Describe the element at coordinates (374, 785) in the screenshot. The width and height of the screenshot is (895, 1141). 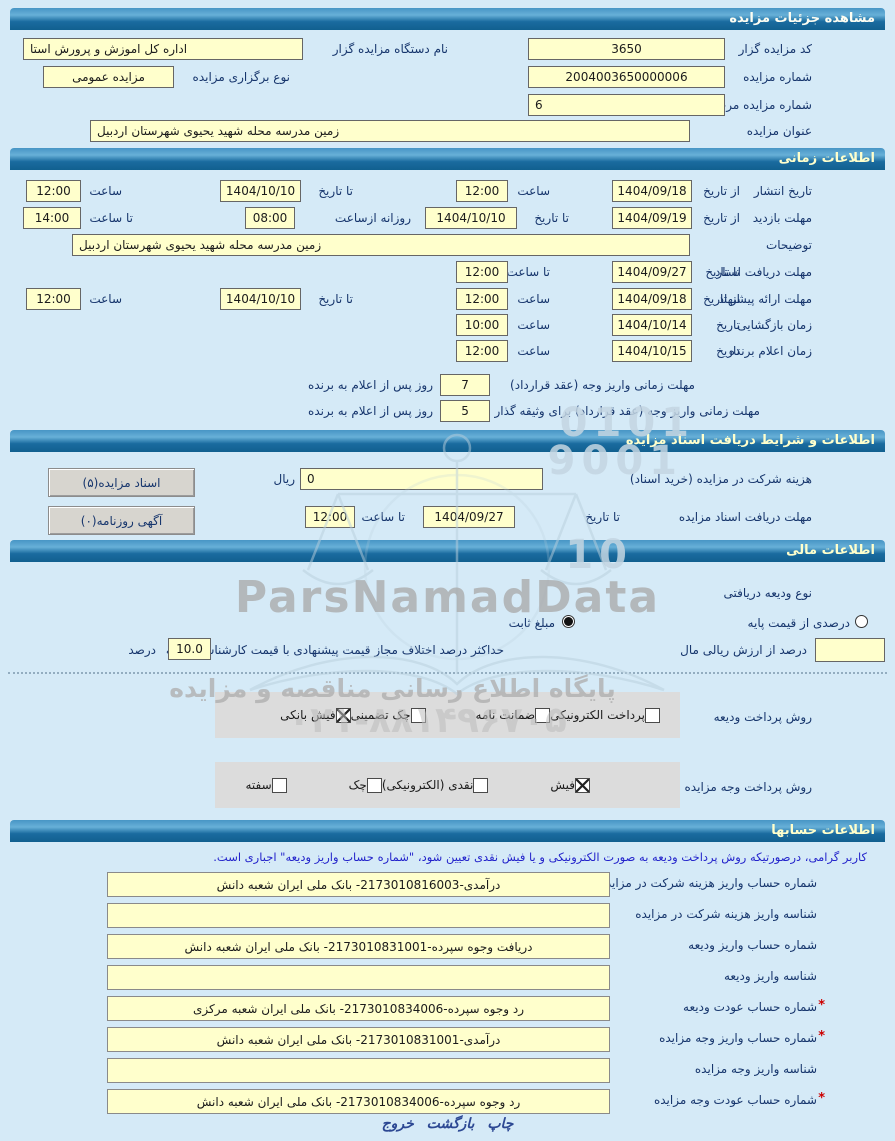
I see `checkbox-cheque` at that location.